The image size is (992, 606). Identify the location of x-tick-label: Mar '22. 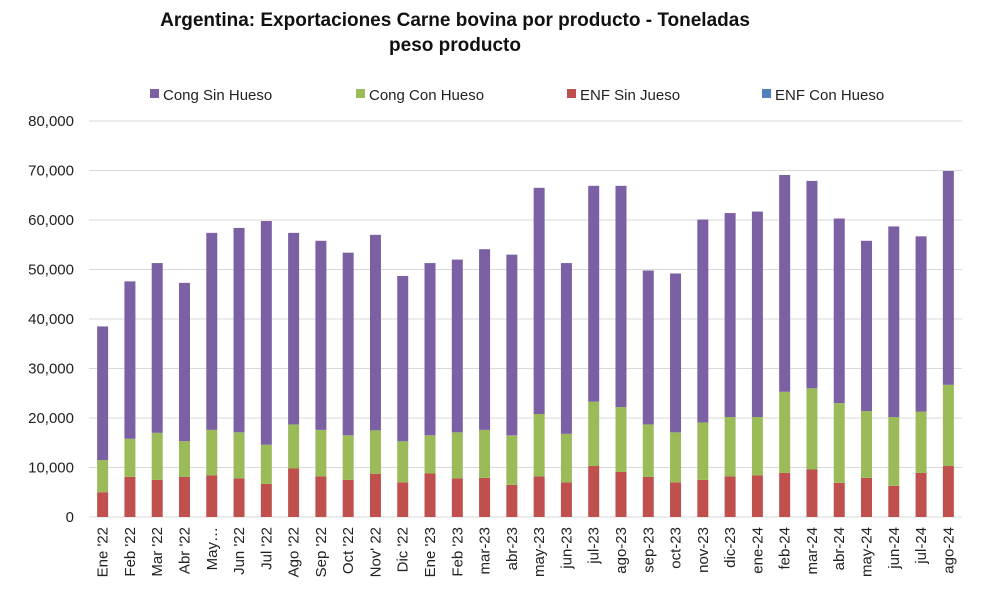
(157, 552).